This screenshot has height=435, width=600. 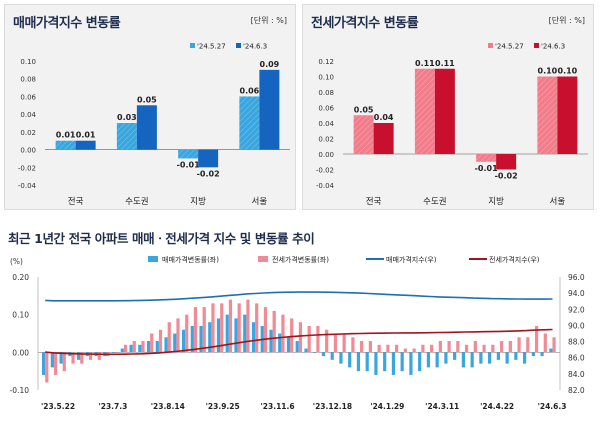 I want to click on right-tick-label: 90.0, so click(x=576, y=325).